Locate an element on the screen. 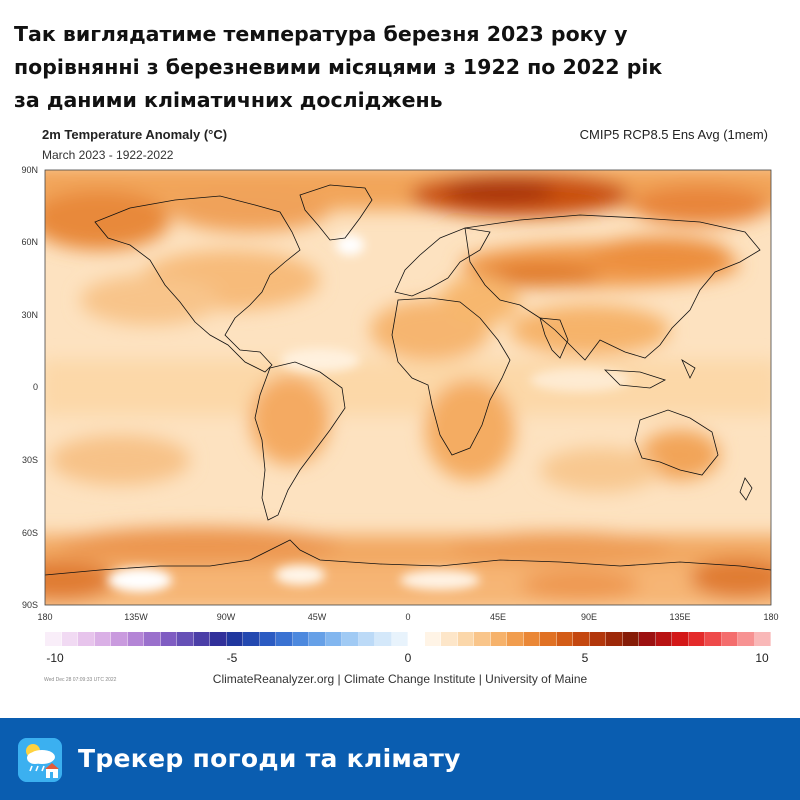 Image resolution: width=800 pixels, height=800 pixels. footer-bar: Трекер погоди та клімату is located at coordinates (400, 759).